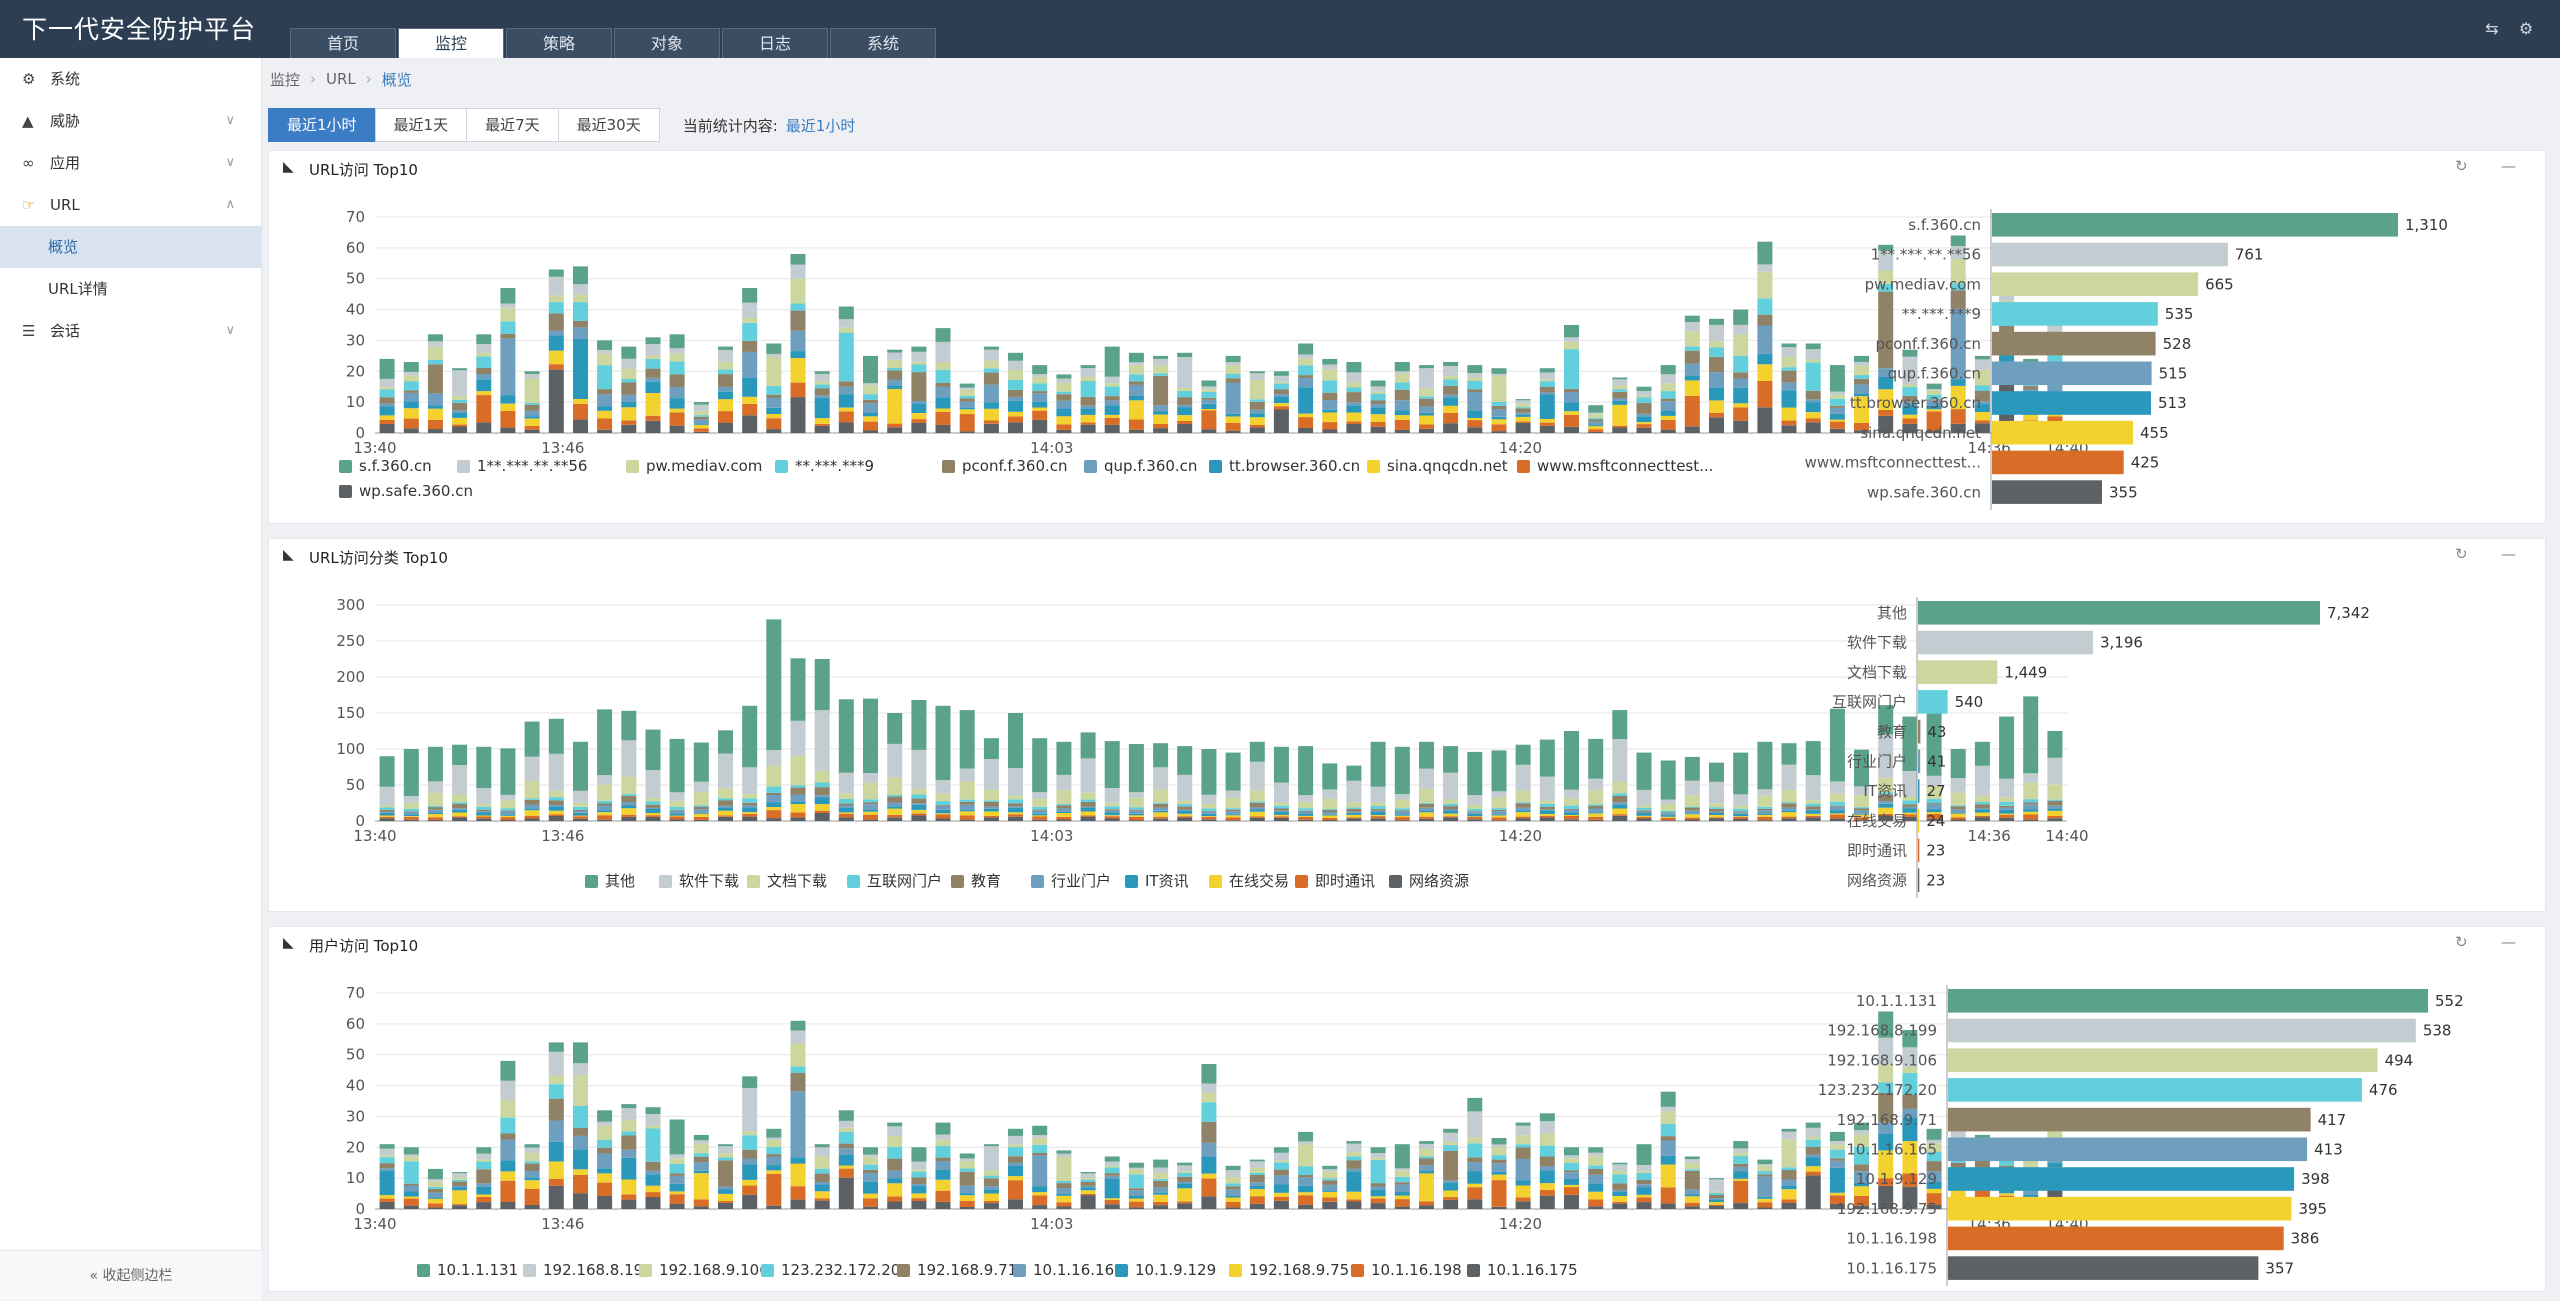  I want to click on sliders-icon: ☰, so click(29, 331).